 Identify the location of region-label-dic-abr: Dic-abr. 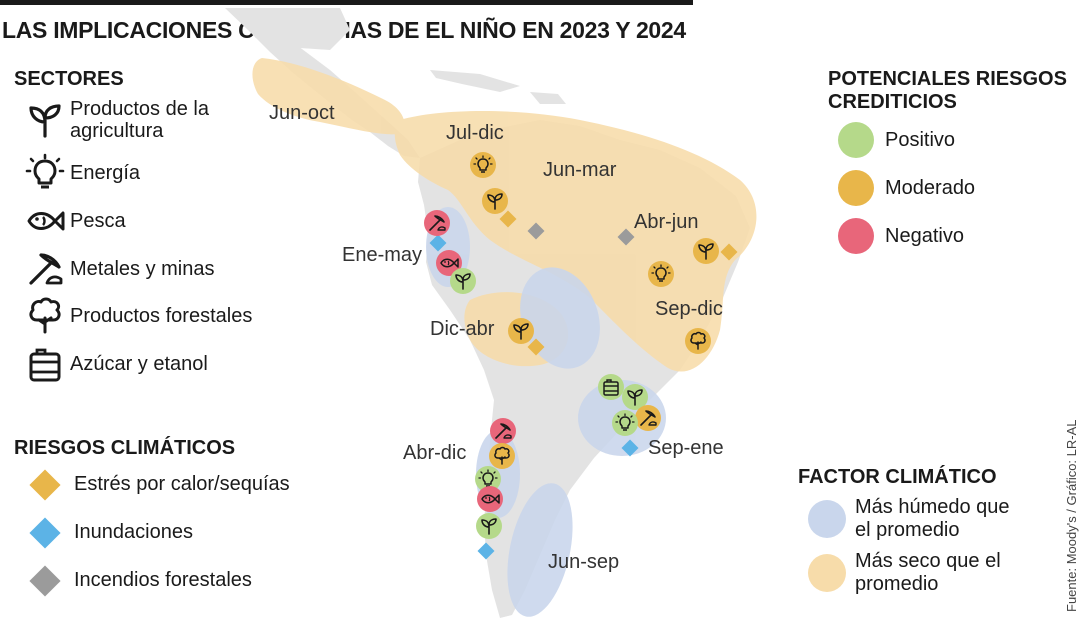
(462, 329).